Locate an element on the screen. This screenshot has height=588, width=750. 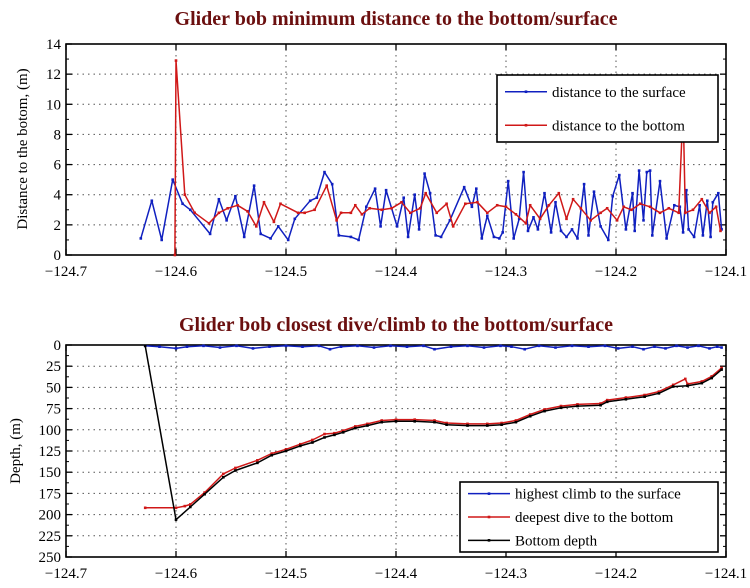
y-tick-label: 10 is located at coordinates (53, 105).